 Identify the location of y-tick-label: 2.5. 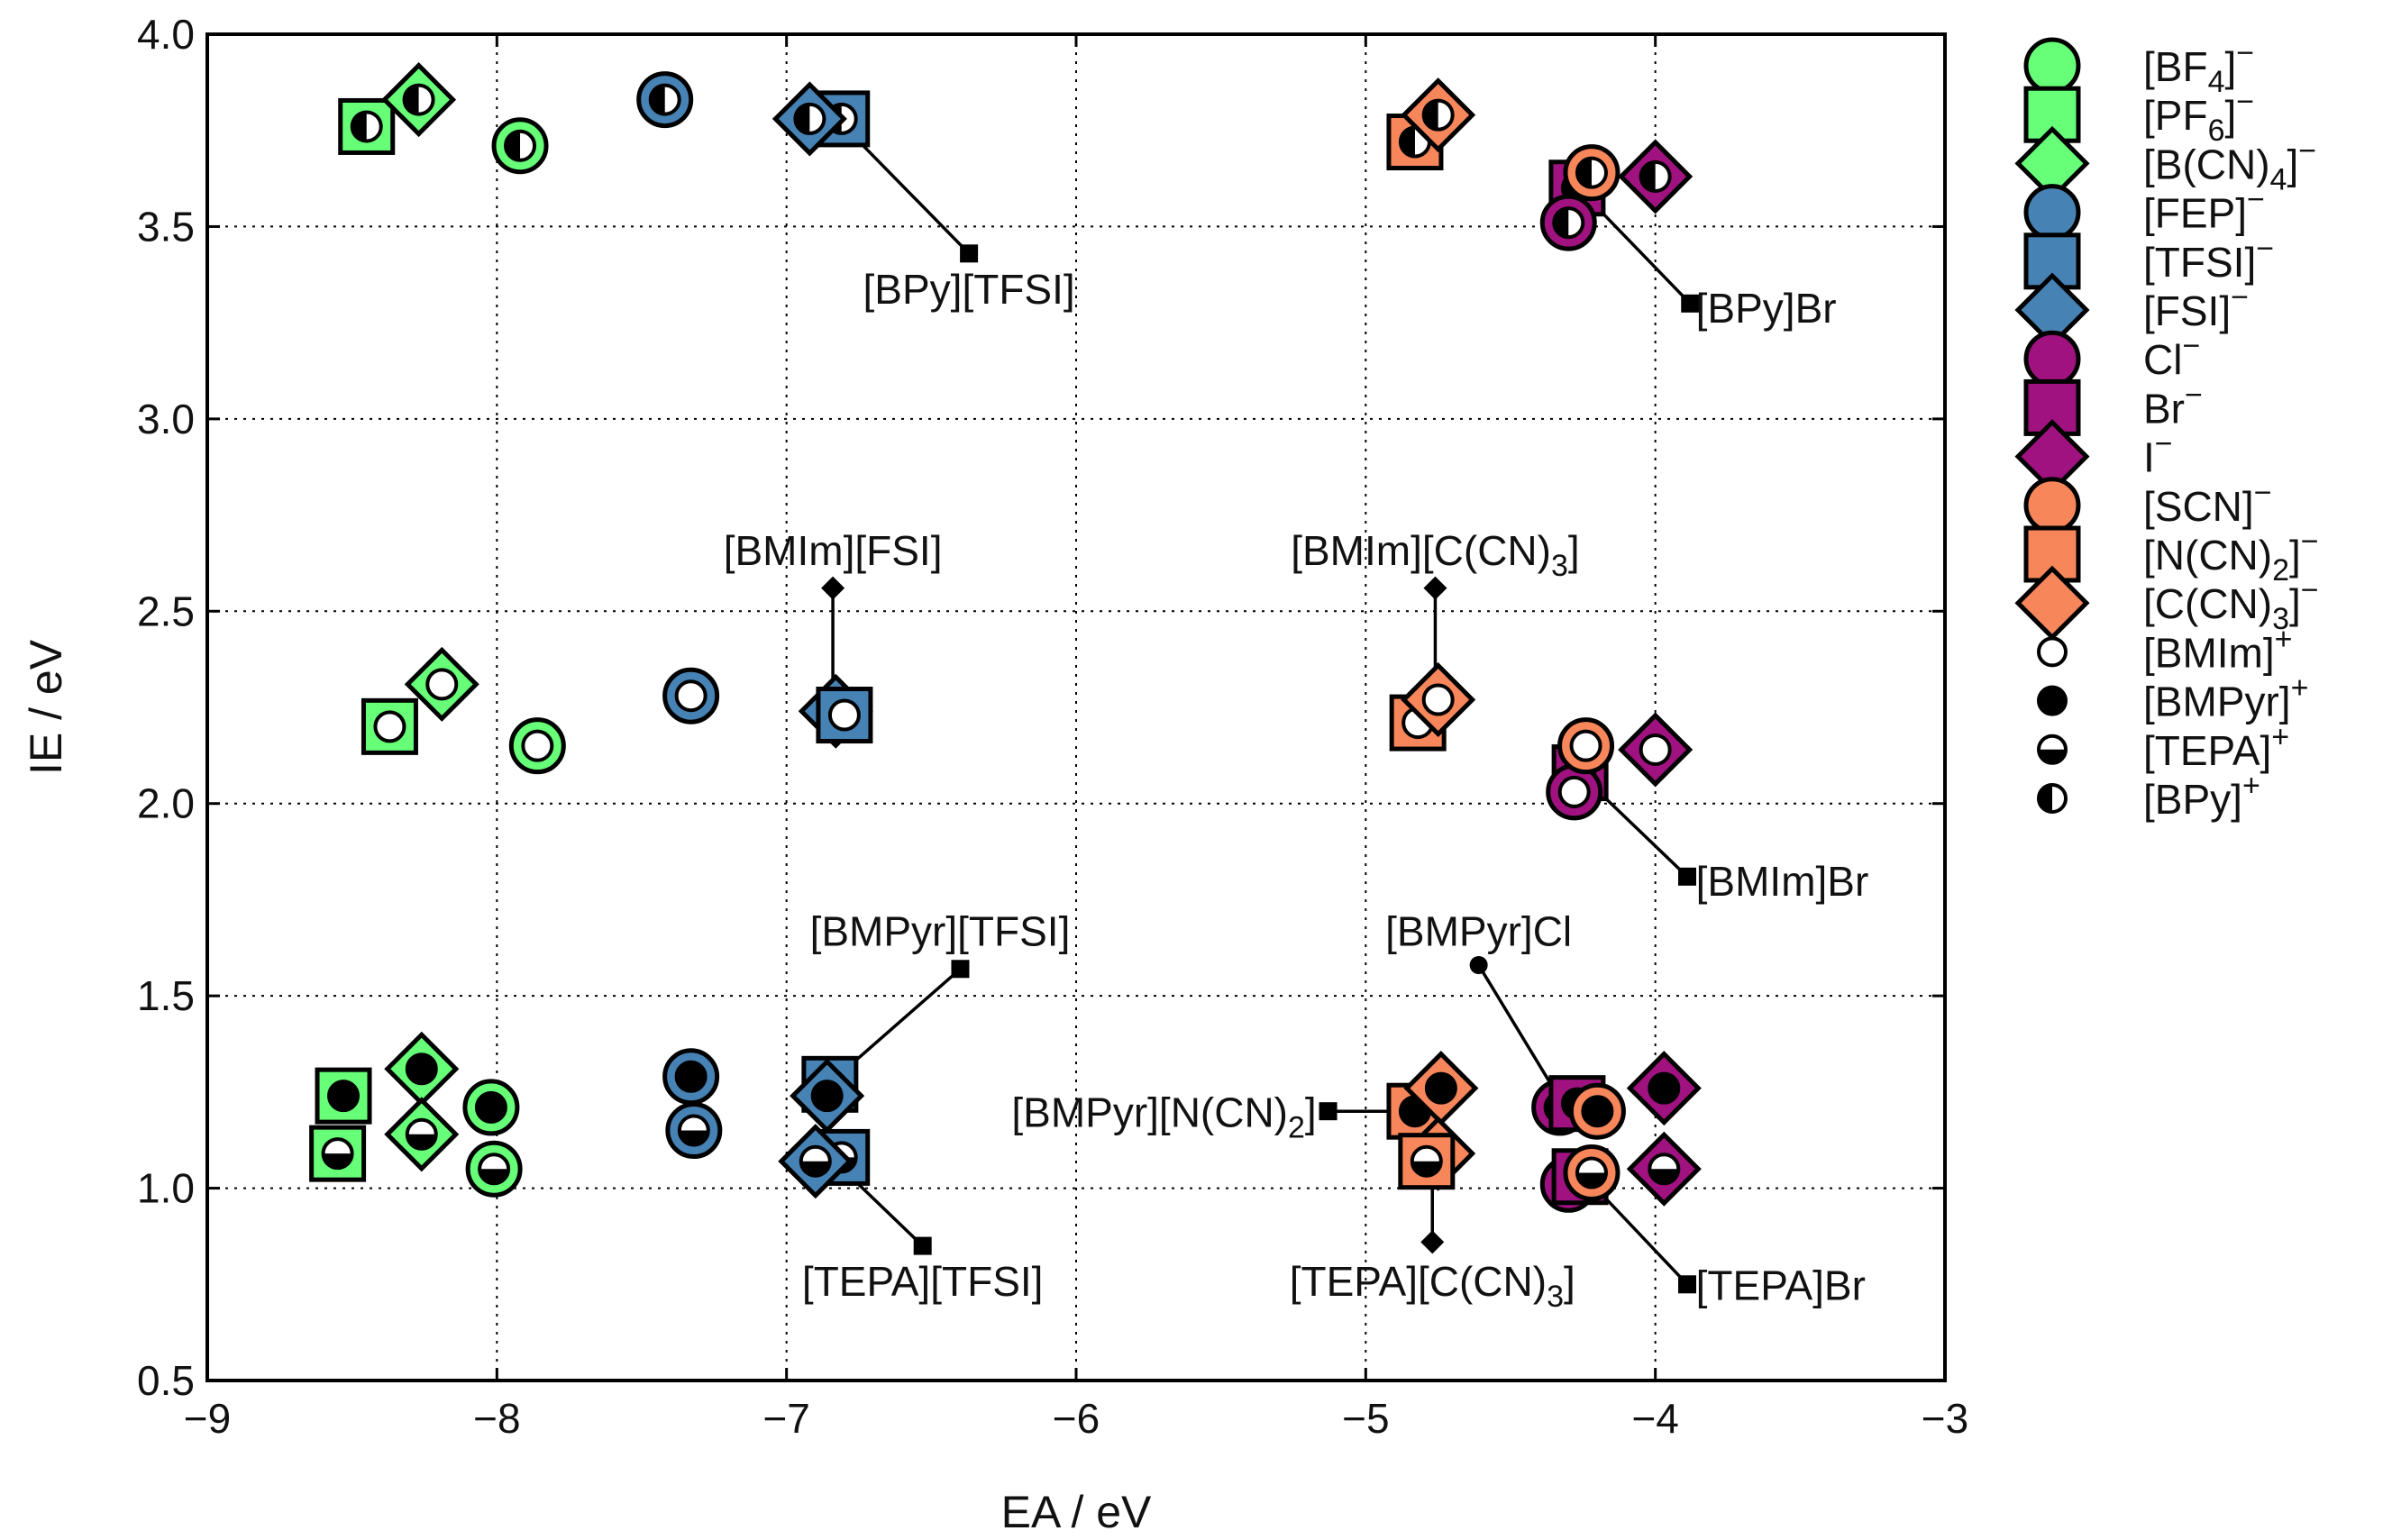
(166, 611).